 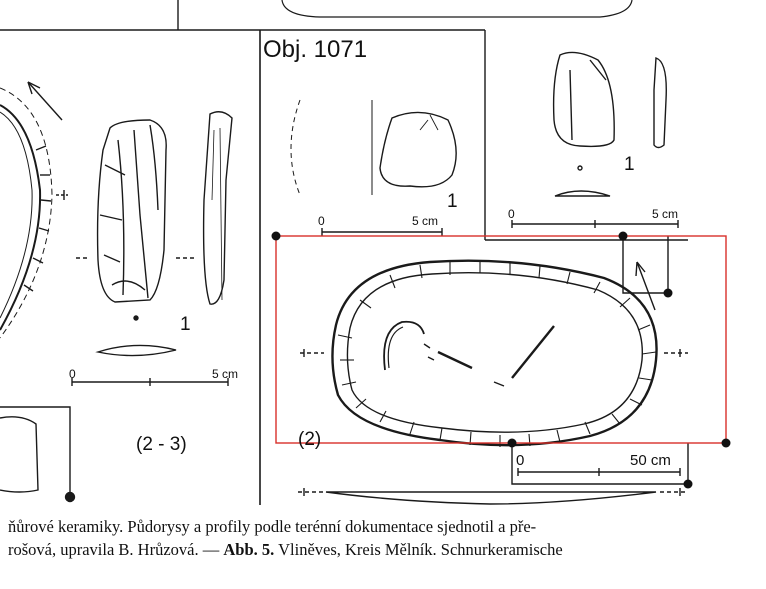 I want to click on right-blade-profile, so click(x=660, y=103).